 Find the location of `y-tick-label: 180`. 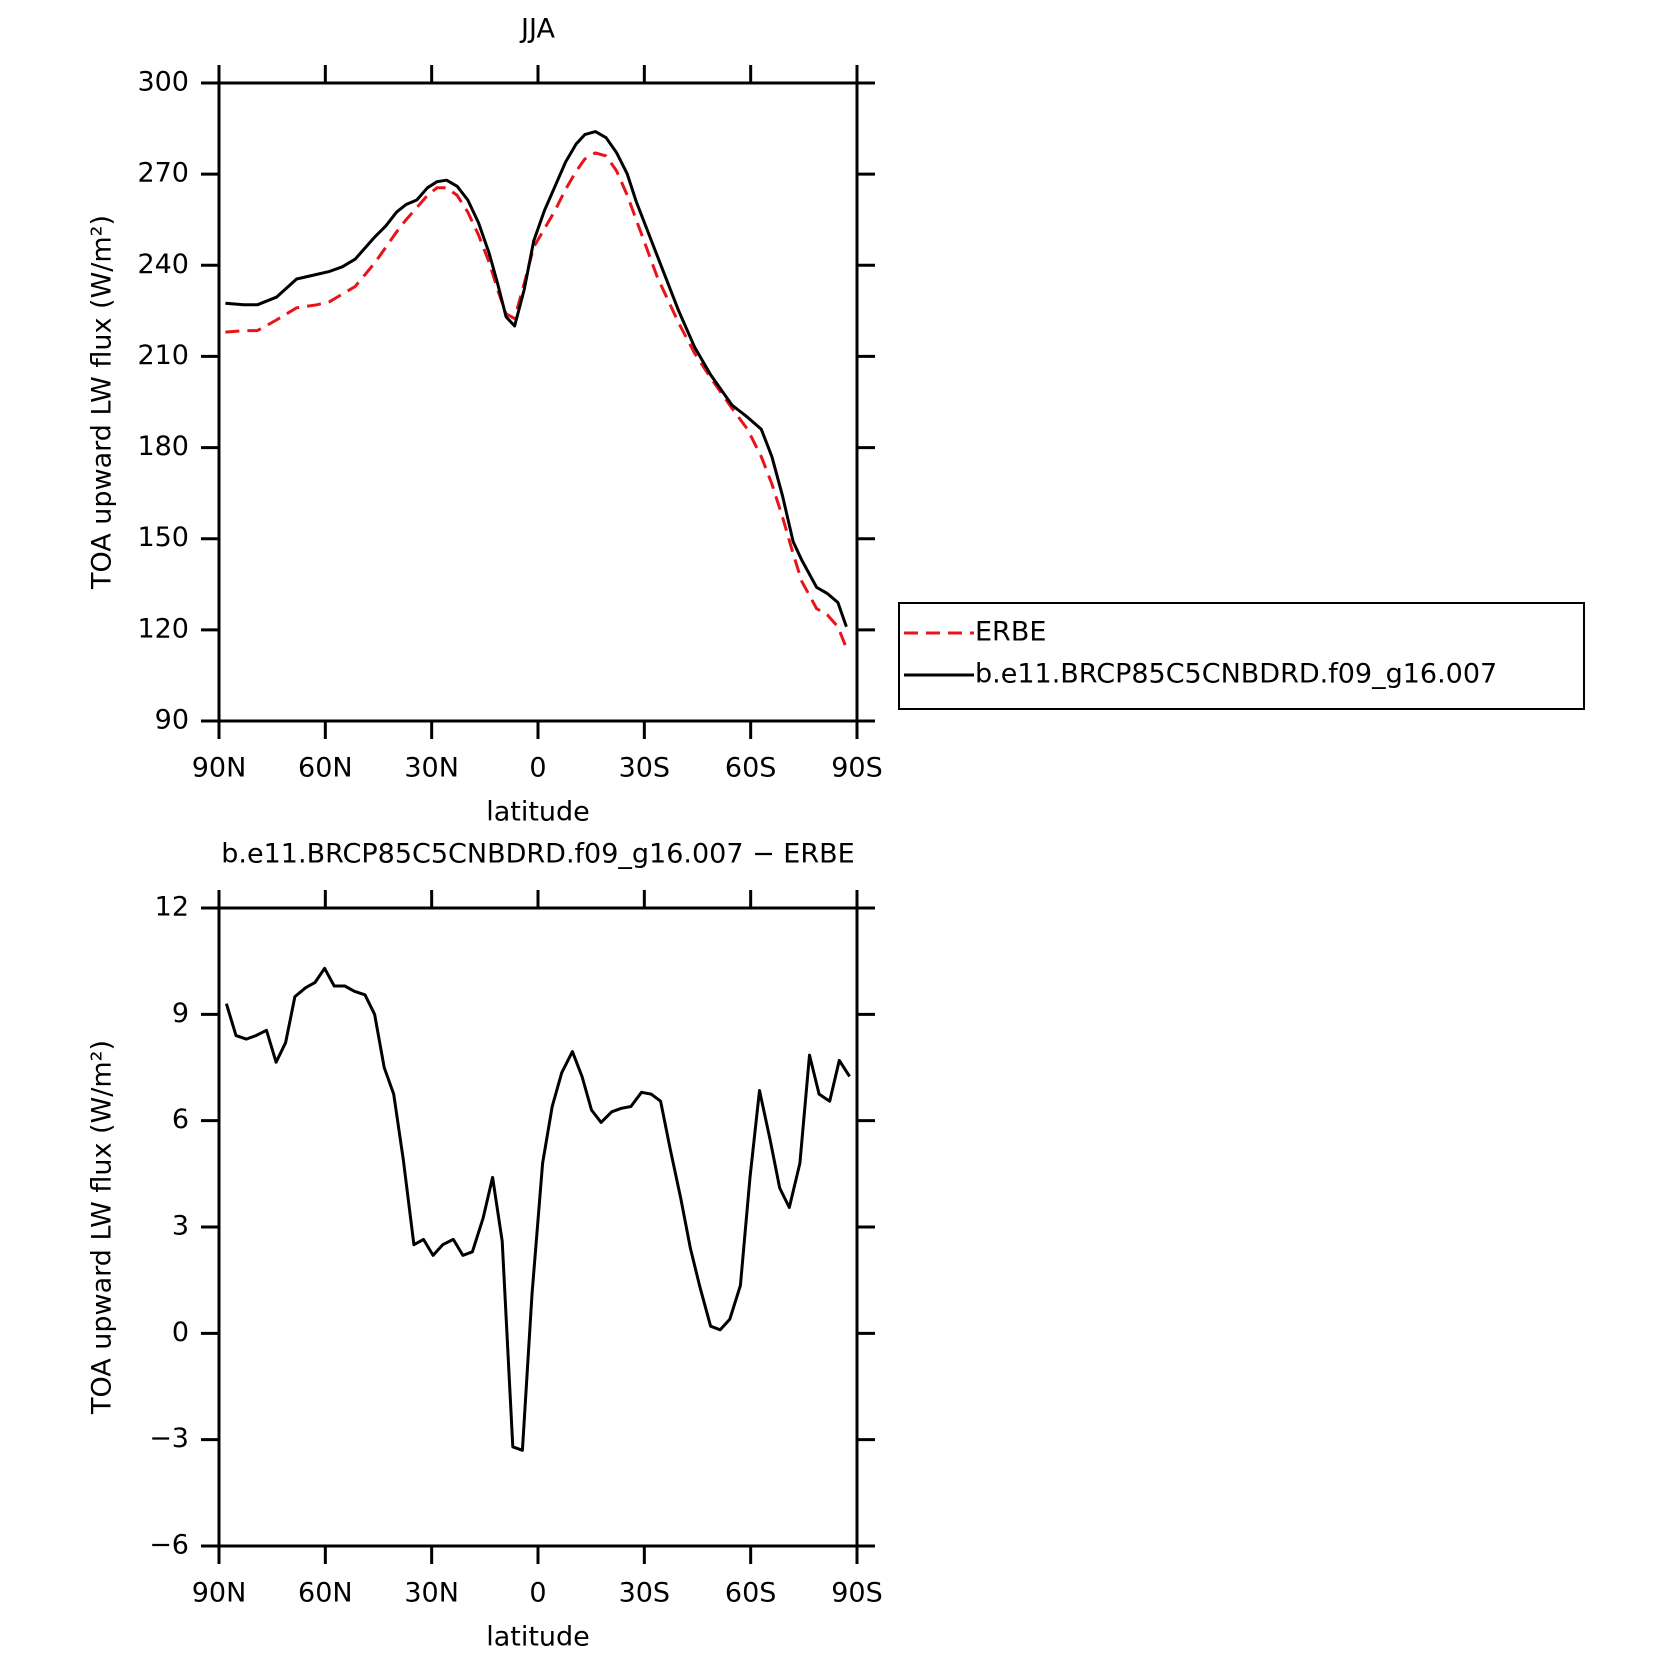

y-tick-label: 180 is located at coordinates (163, 446).